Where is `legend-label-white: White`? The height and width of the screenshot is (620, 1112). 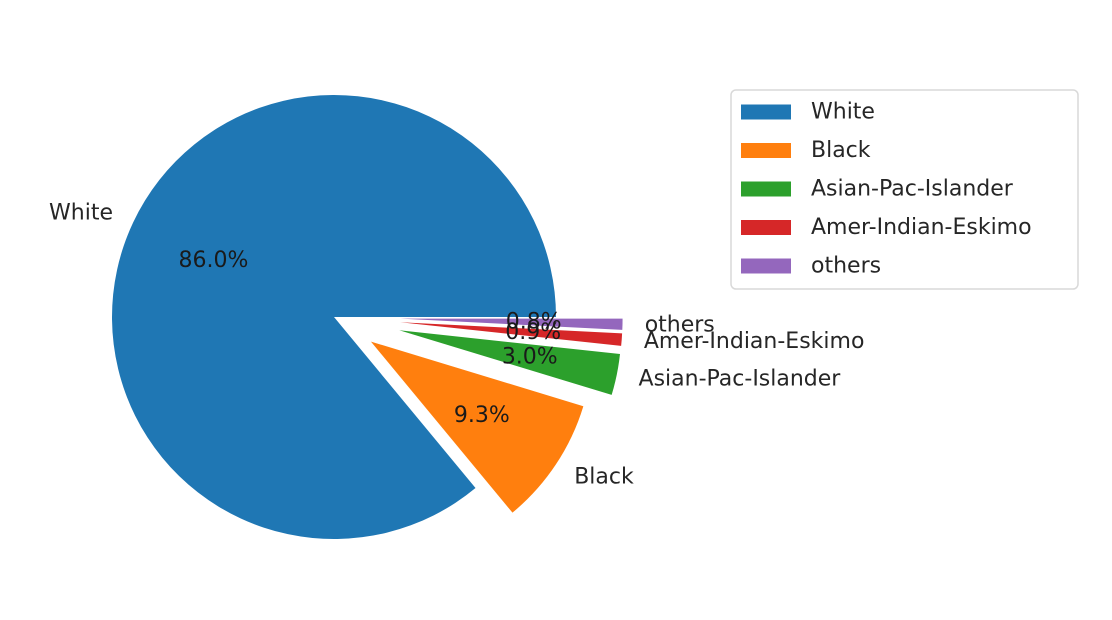
legend-label-white: White is located at coordinates (843, 112).